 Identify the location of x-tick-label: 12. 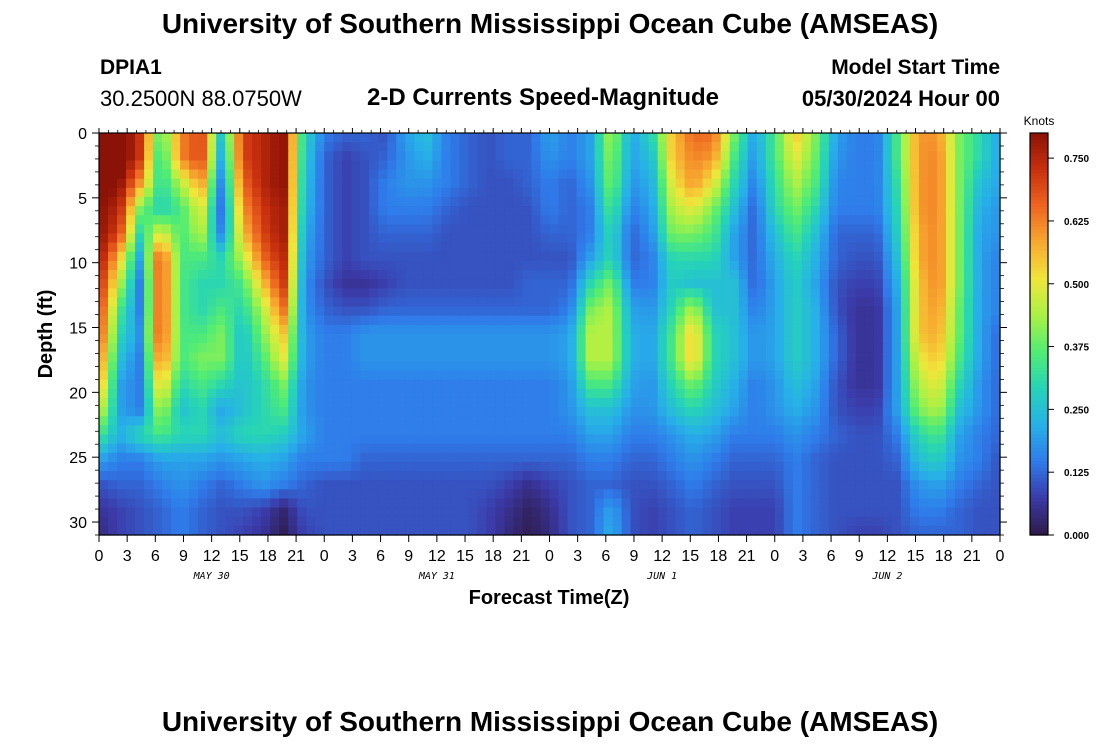
(662, 556).